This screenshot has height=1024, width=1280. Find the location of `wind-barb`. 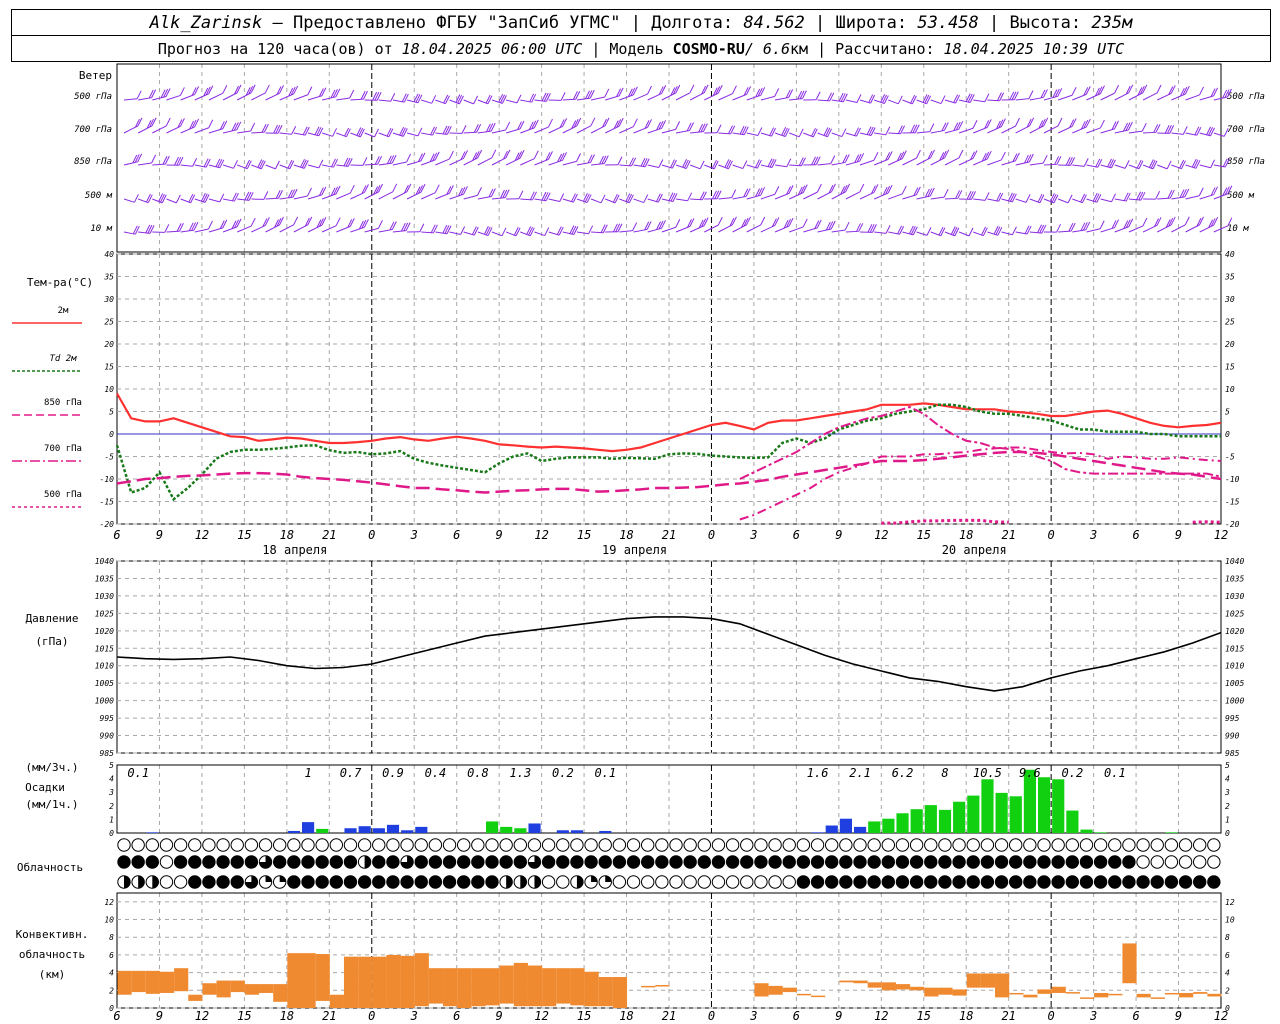

wind-barb is located at coordinates (952, 161).